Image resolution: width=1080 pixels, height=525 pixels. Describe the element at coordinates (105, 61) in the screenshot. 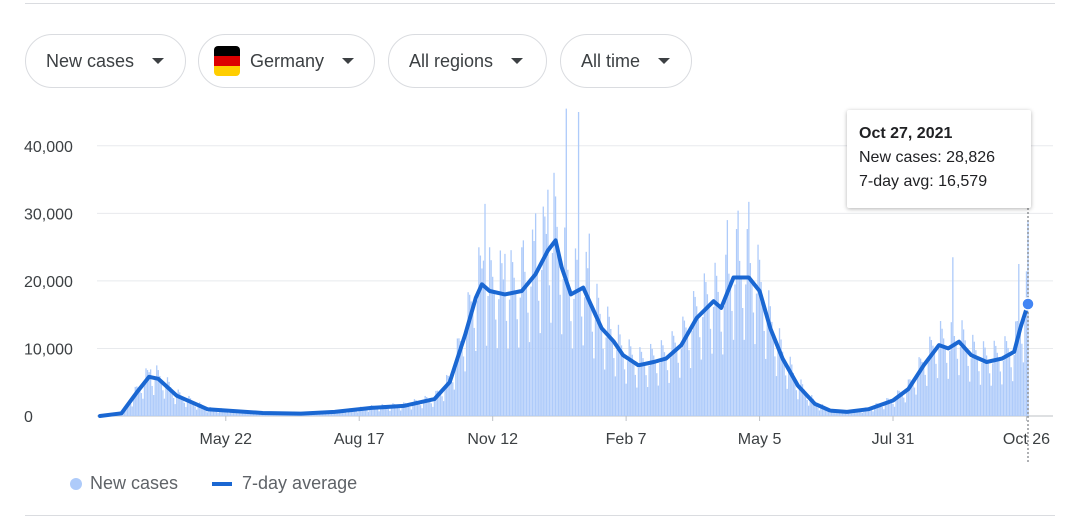

I see `metric-dropdown: New cases` at that location.